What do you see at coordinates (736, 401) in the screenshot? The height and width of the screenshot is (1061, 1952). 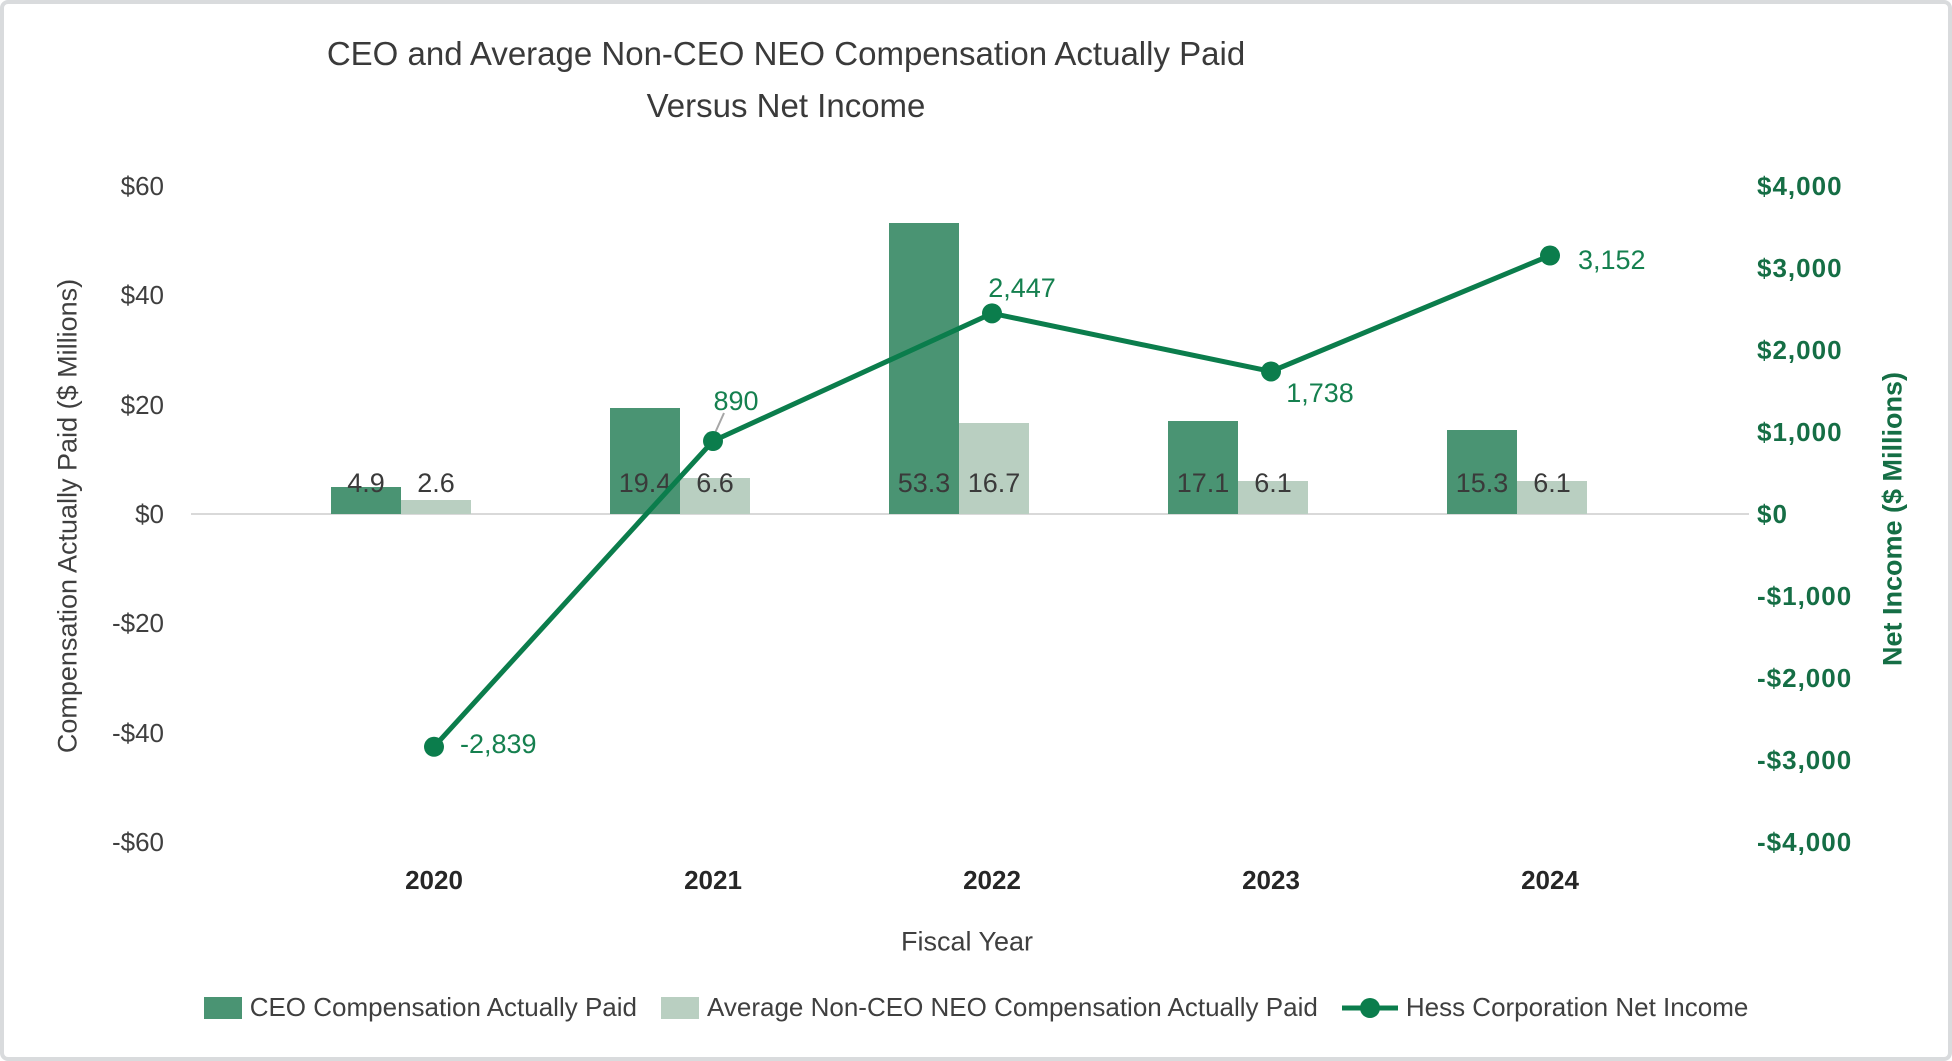 I see `net-income-value-label: 890` at bounding box center [736, 401].